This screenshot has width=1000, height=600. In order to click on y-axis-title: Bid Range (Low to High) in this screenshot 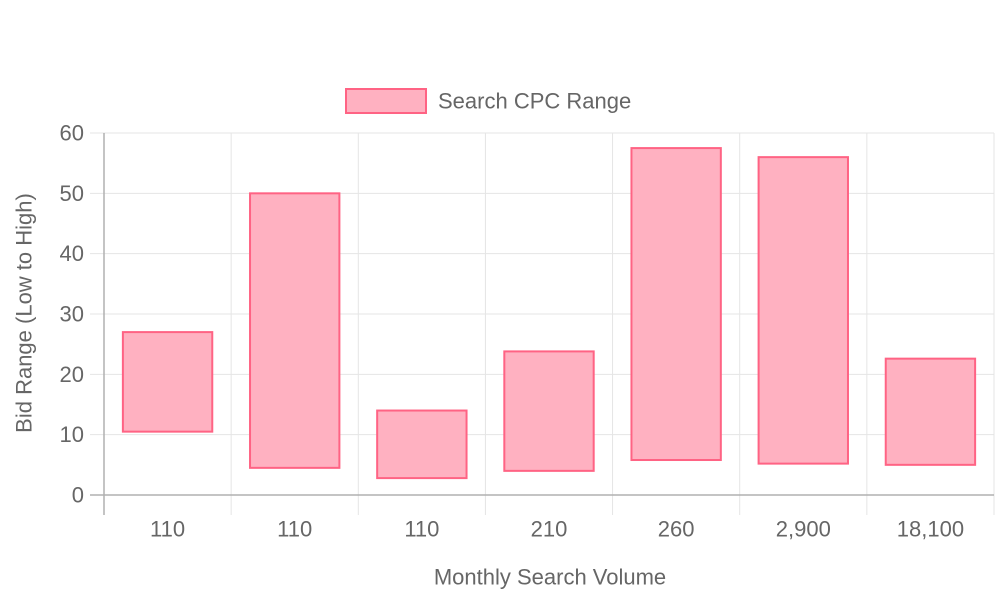, I will do `click(24, 313)`.